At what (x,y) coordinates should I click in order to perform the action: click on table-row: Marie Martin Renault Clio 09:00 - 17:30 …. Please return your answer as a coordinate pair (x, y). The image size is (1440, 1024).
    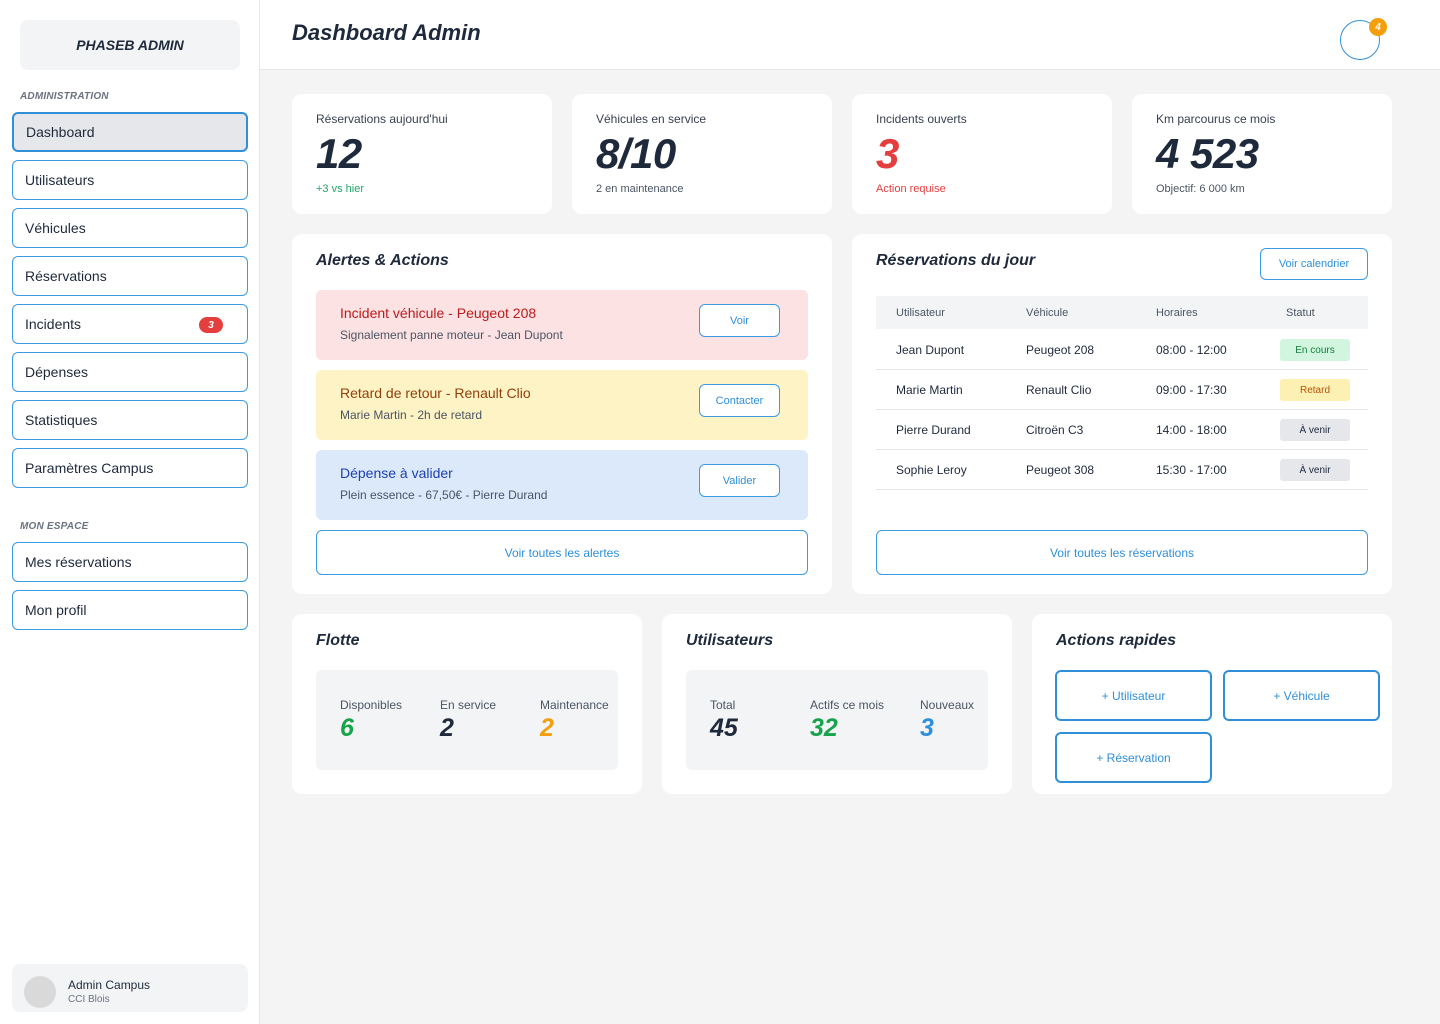
    Looking at the image, I should click on (1122, 390).